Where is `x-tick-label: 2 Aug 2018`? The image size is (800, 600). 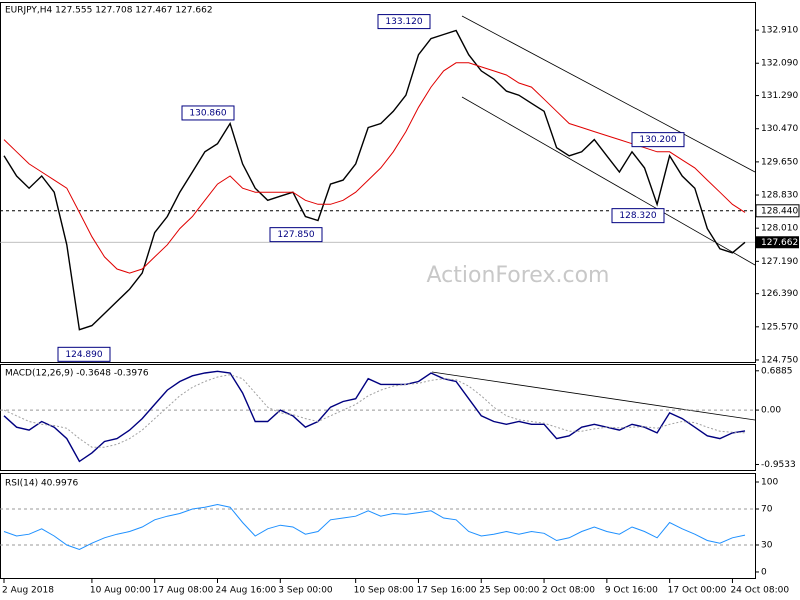
x-tick-label: 2 Aug 2018 is located at coordinates (28, 591).